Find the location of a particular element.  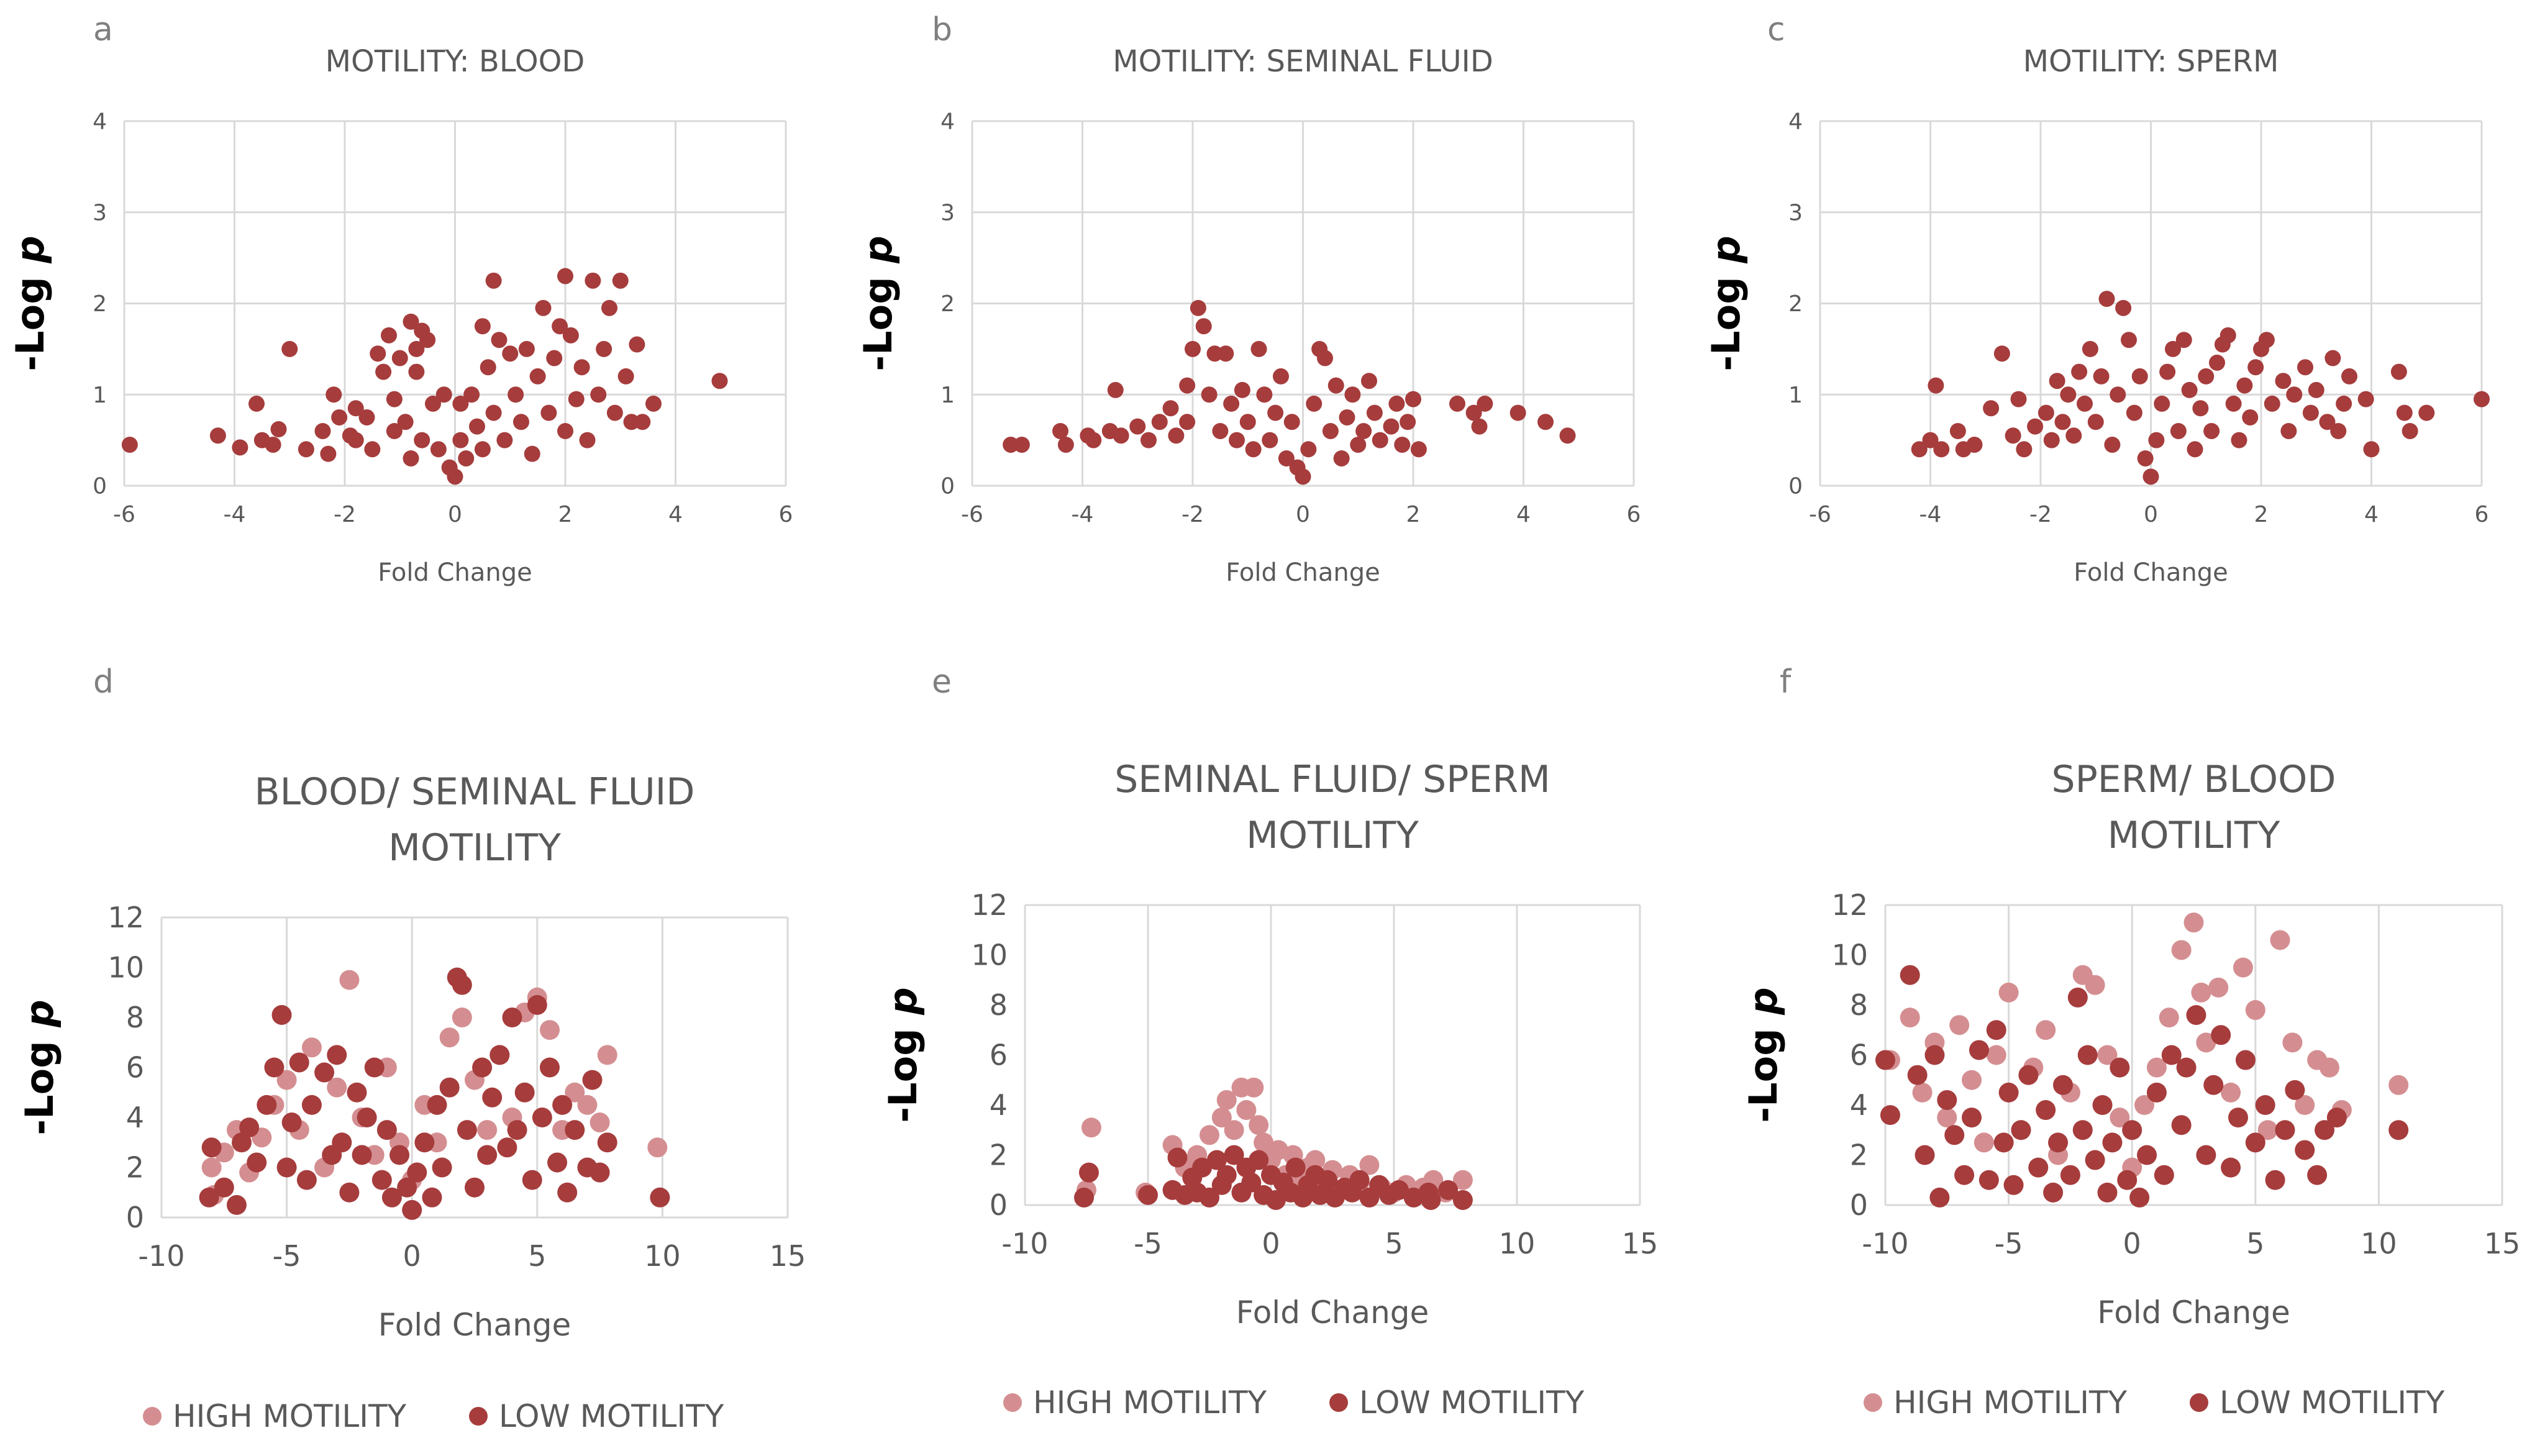

panel-letter: f is located at coordinates (1786, 682).